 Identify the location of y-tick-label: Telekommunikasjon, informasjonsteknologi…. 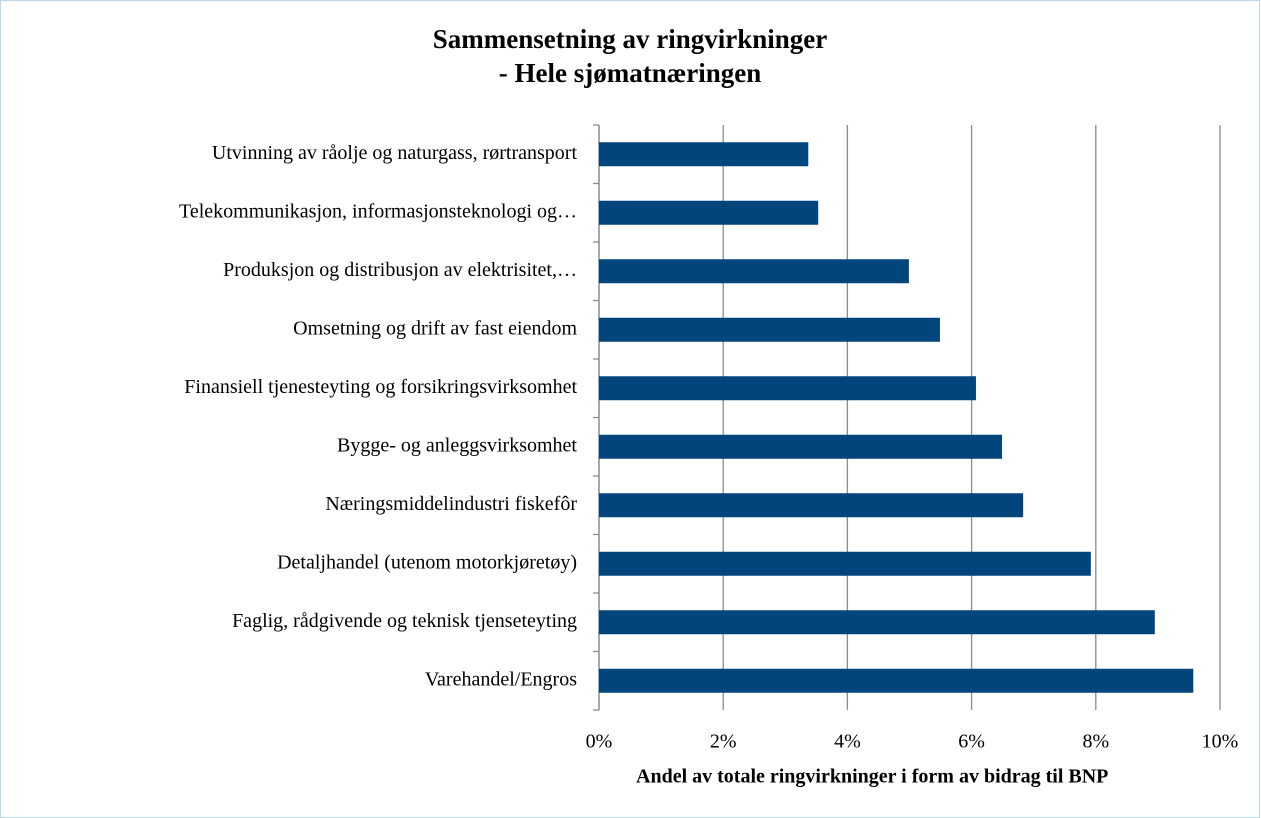
(378, 211).